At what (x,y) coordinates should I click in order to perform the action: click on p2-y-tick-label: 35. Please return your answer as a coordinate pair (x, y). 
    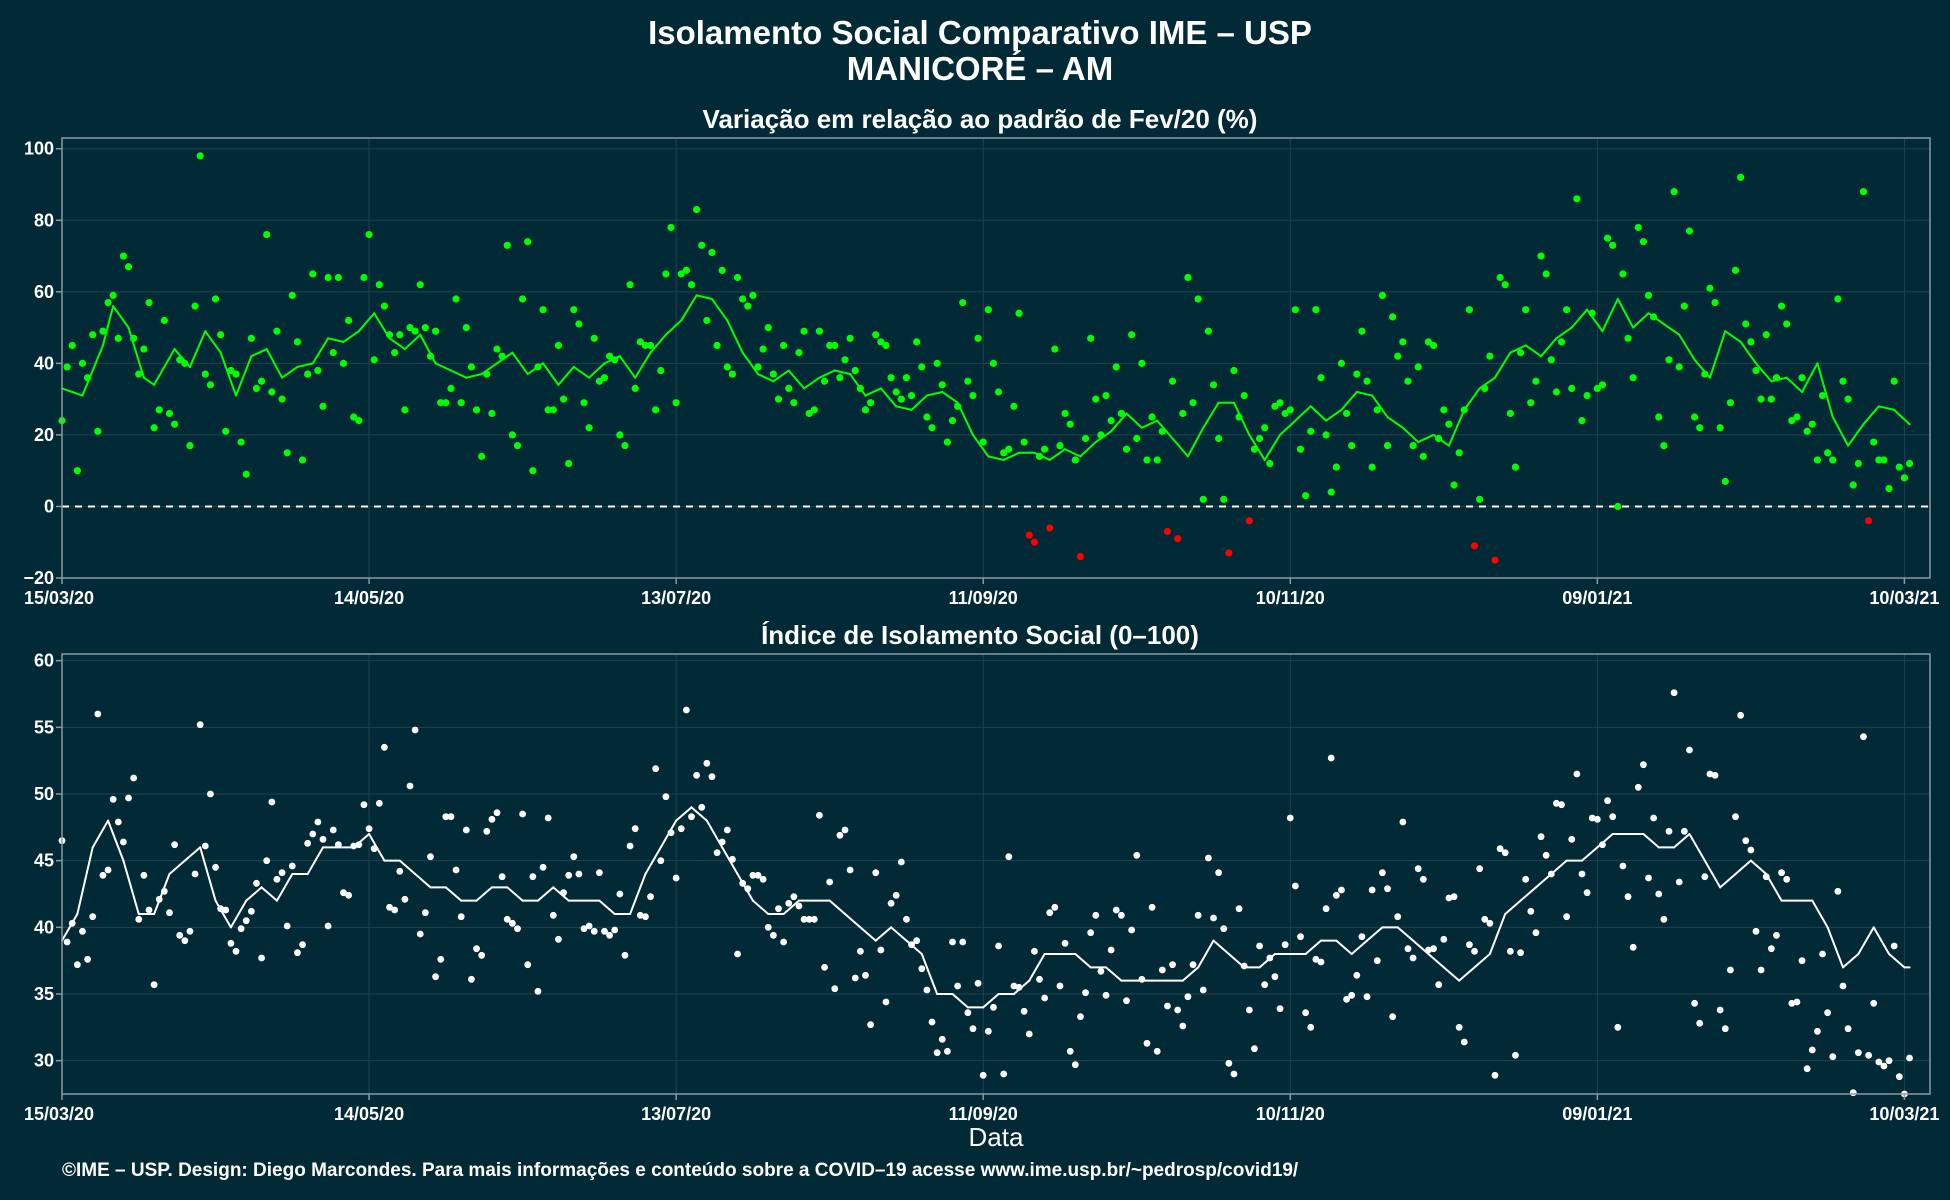
    Looking at the image, I should click on (44, 994).